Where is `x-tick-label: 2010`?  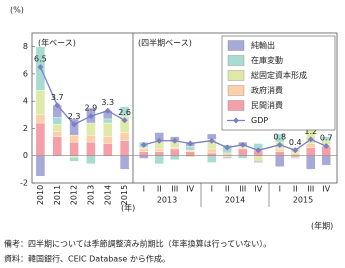 x-tick-label: 2010 is located at coordinates (40, 195).